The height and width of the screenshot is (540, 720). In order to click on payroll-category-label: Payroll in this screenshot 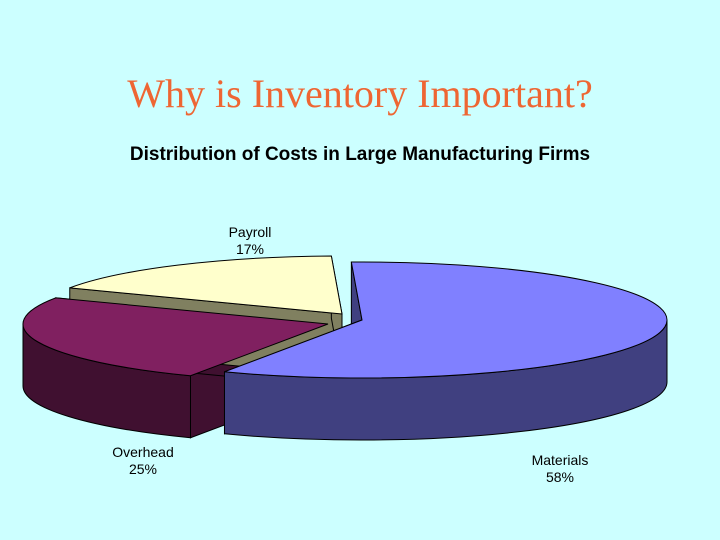, I will do `click(250, 232)`.